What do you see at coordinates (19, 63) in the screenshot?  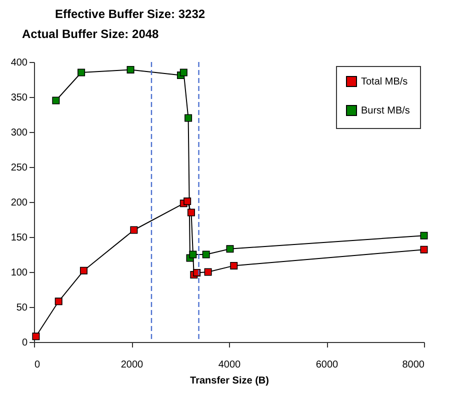 I see `y-tick-label: 400` at bounding box center [19, 63].